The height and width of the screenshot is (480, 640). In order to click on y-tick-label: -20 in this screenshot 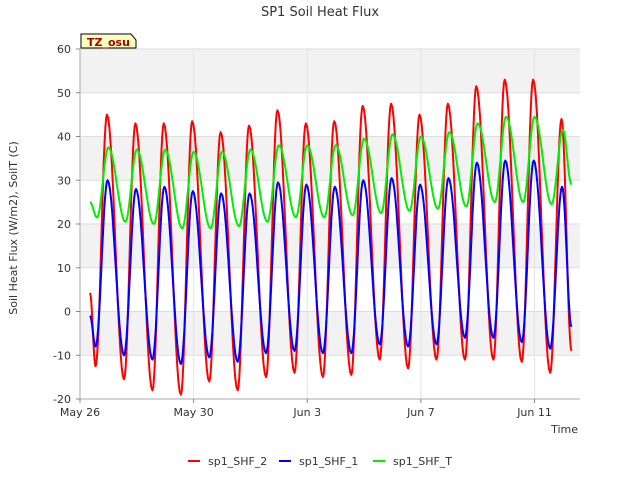, I will do `click(62, 399)`.